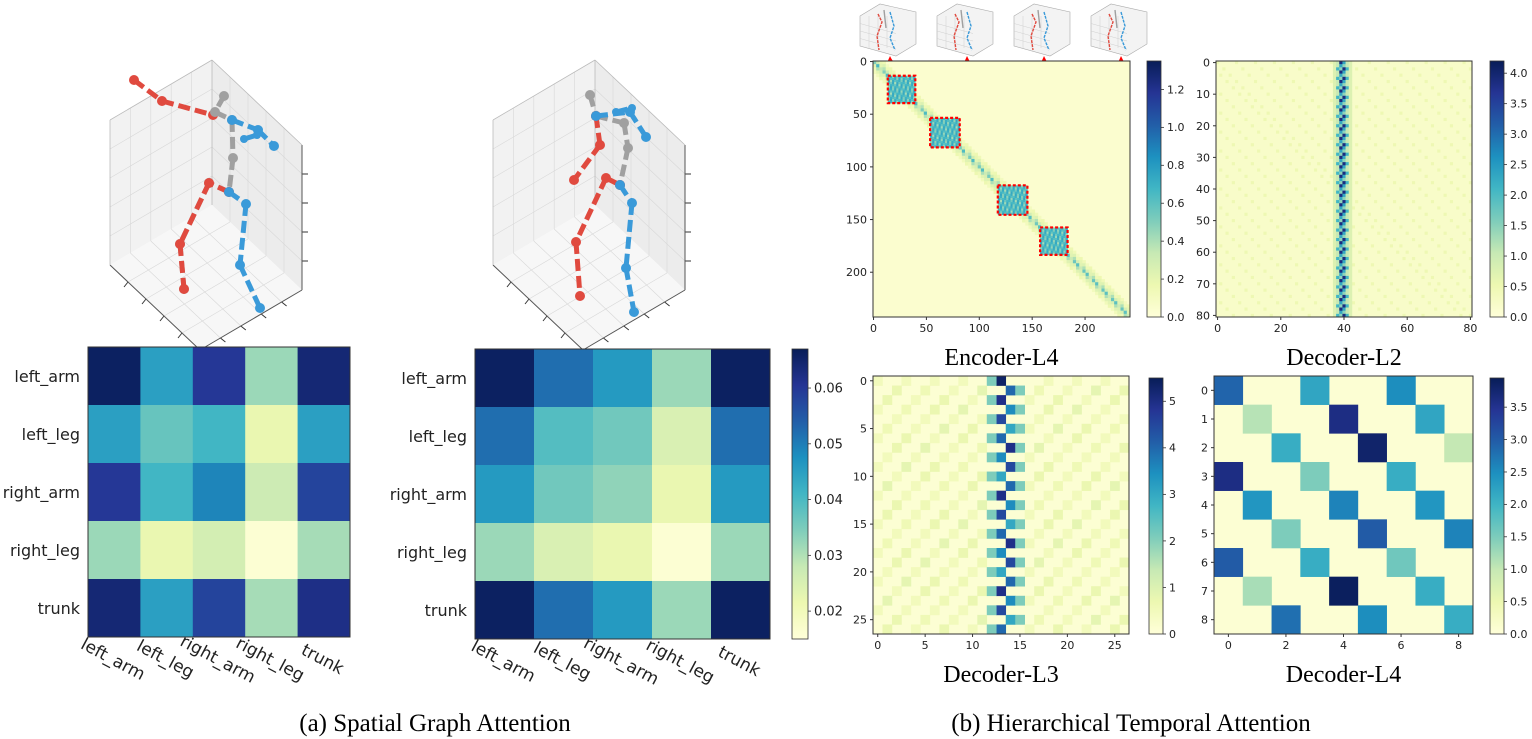 The height and width of the screenshot is (739, 1532). I want to click on right-arm-joint, so click(646, 137).